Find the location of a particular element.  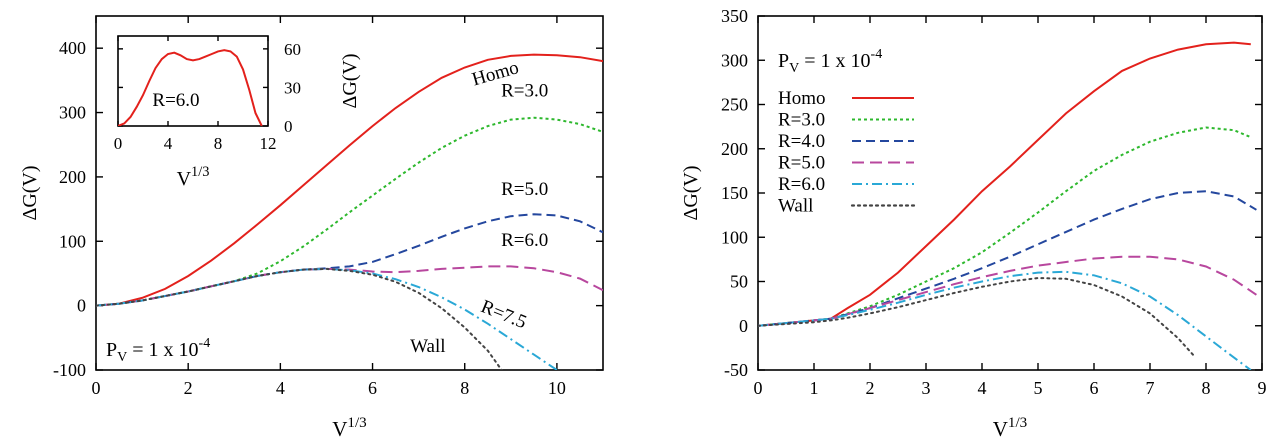

series-annotation: R=6.0 is located at coordinates (524, 240).